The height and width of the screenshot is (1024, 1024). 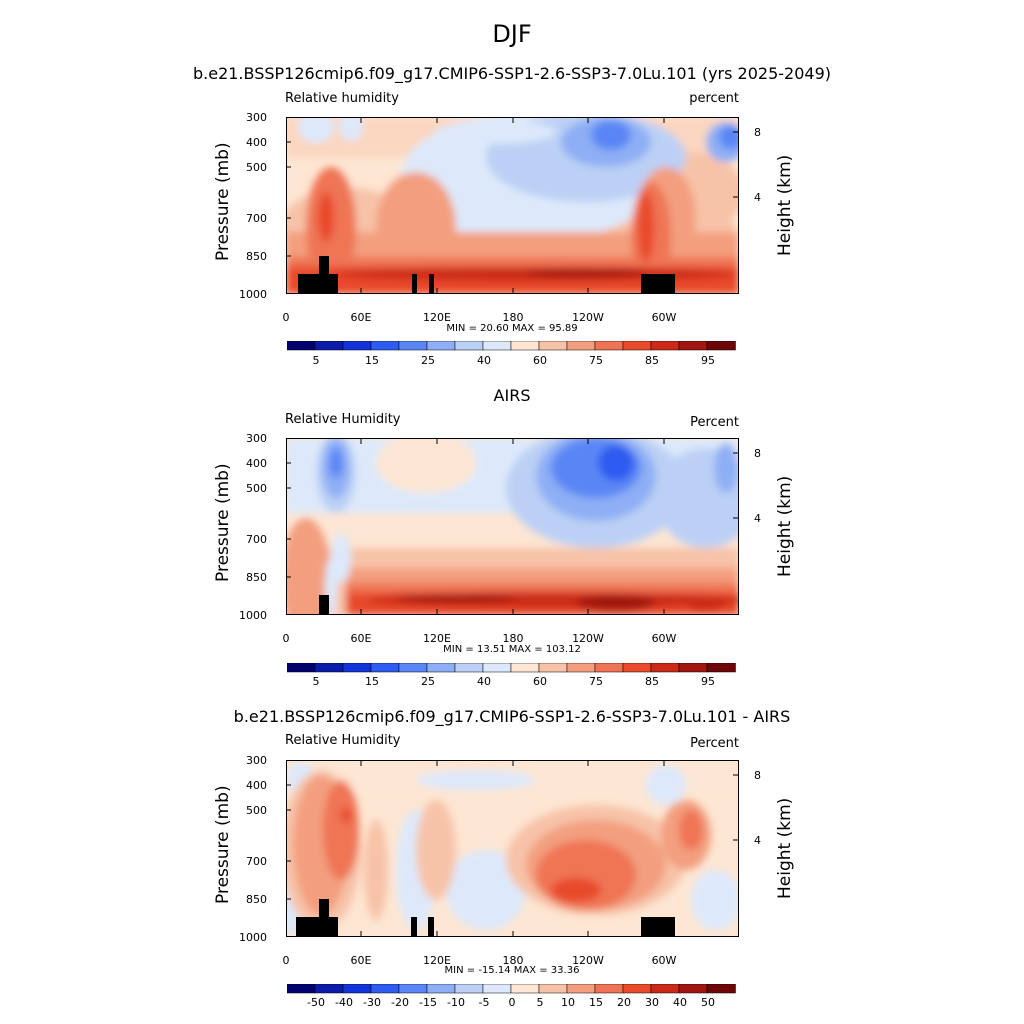 I want to click on panel-3-cbar-label-50: 50, so click(x=708, y=1002).